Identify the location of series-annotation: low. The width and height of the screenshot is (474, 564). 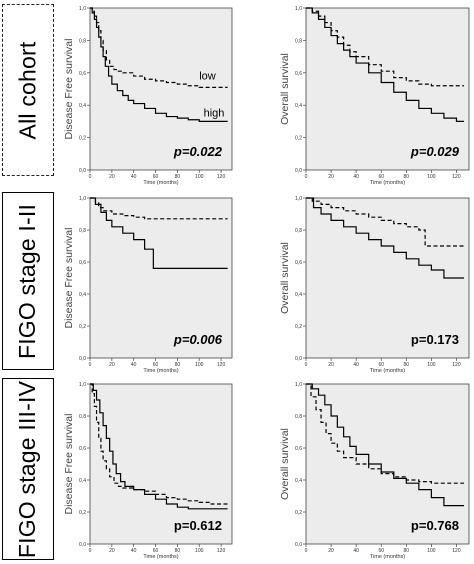
(207, 76).